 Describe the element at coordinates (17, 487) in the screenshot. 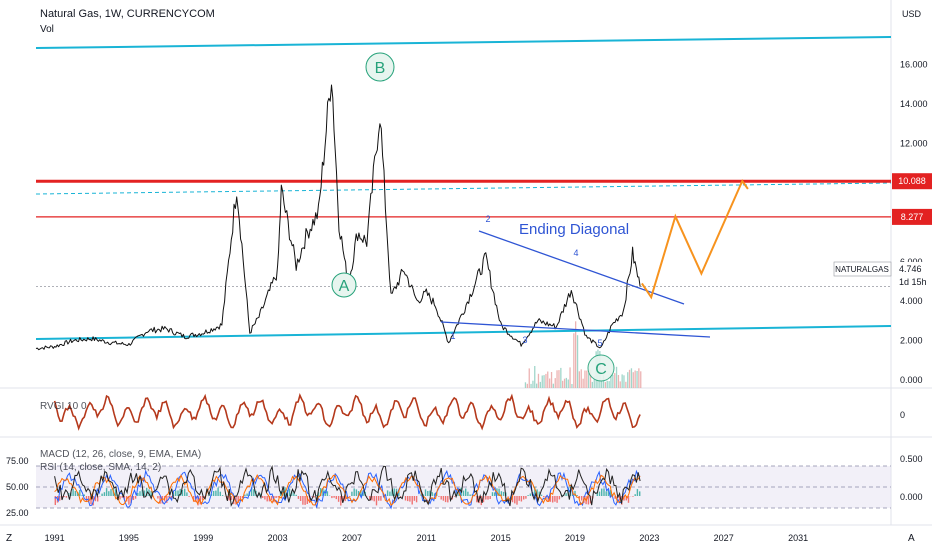

I see `rsi-tick-1: 50.00` at that location.